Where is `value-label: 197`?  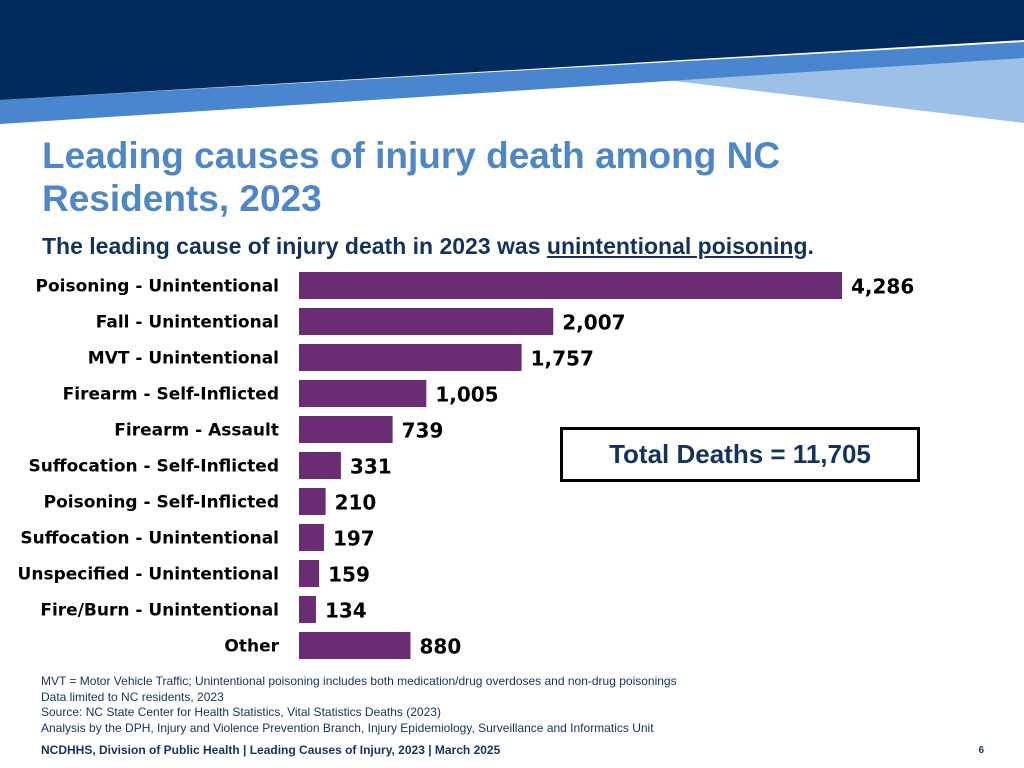
value-label: 197 is located at coordinates (354, 539).